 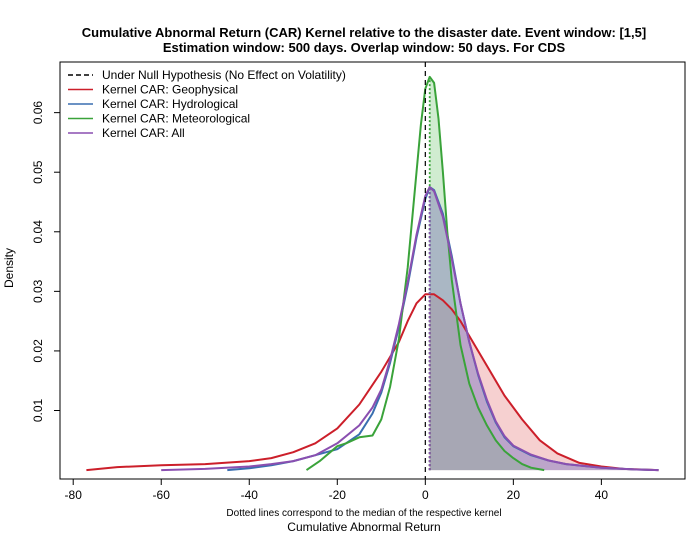 I want to click on x-tick-label: -40, so click(x=250, y=495).